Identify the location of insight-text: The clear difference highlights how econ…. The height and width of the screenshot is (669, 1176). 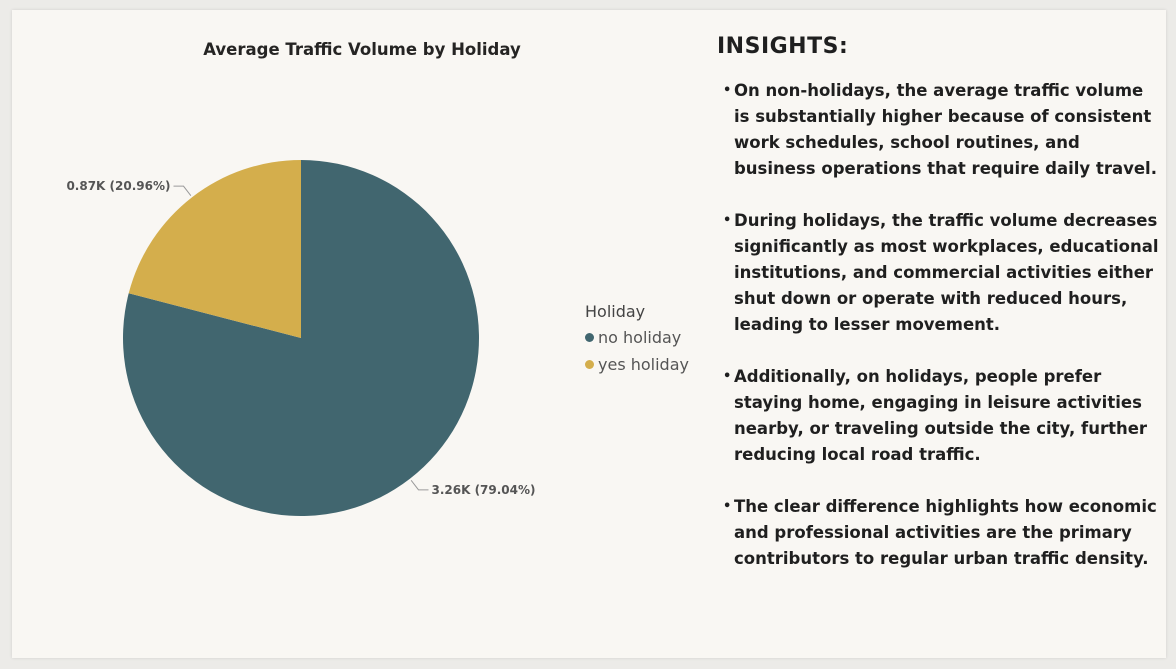
(945, 532).